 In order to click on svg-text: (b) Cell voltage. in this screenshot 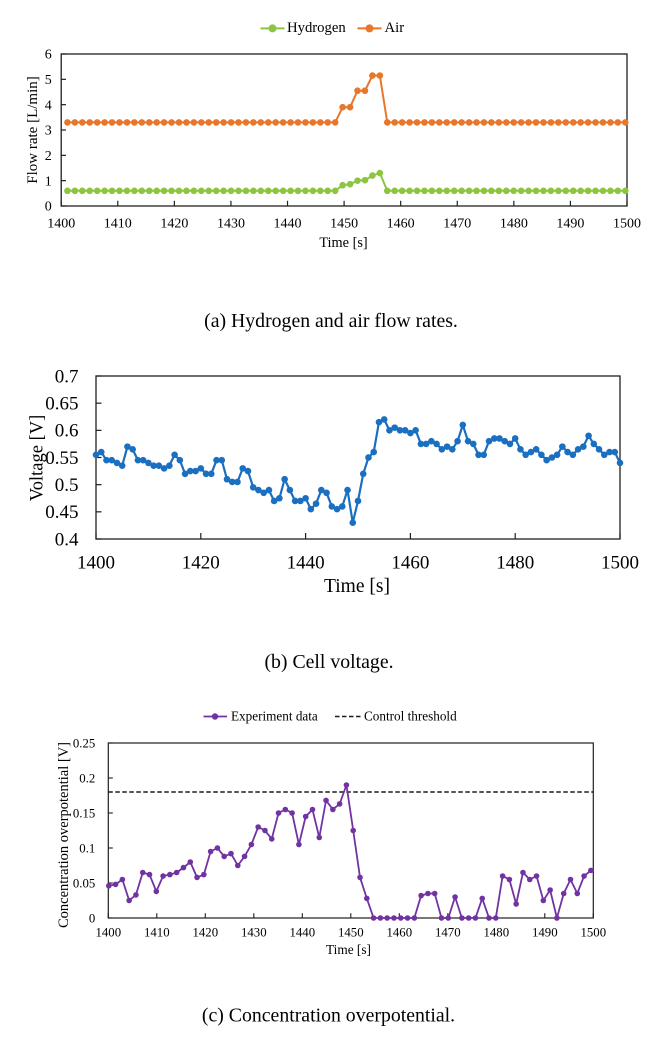, I will do `click(328, 662)`.